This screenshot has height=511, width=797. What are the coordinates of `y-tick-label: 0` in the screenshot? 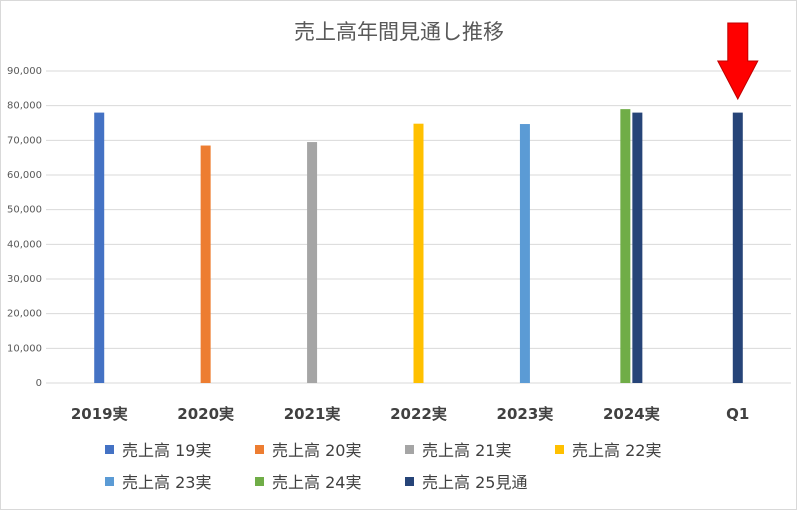 It's located at (39, 383).